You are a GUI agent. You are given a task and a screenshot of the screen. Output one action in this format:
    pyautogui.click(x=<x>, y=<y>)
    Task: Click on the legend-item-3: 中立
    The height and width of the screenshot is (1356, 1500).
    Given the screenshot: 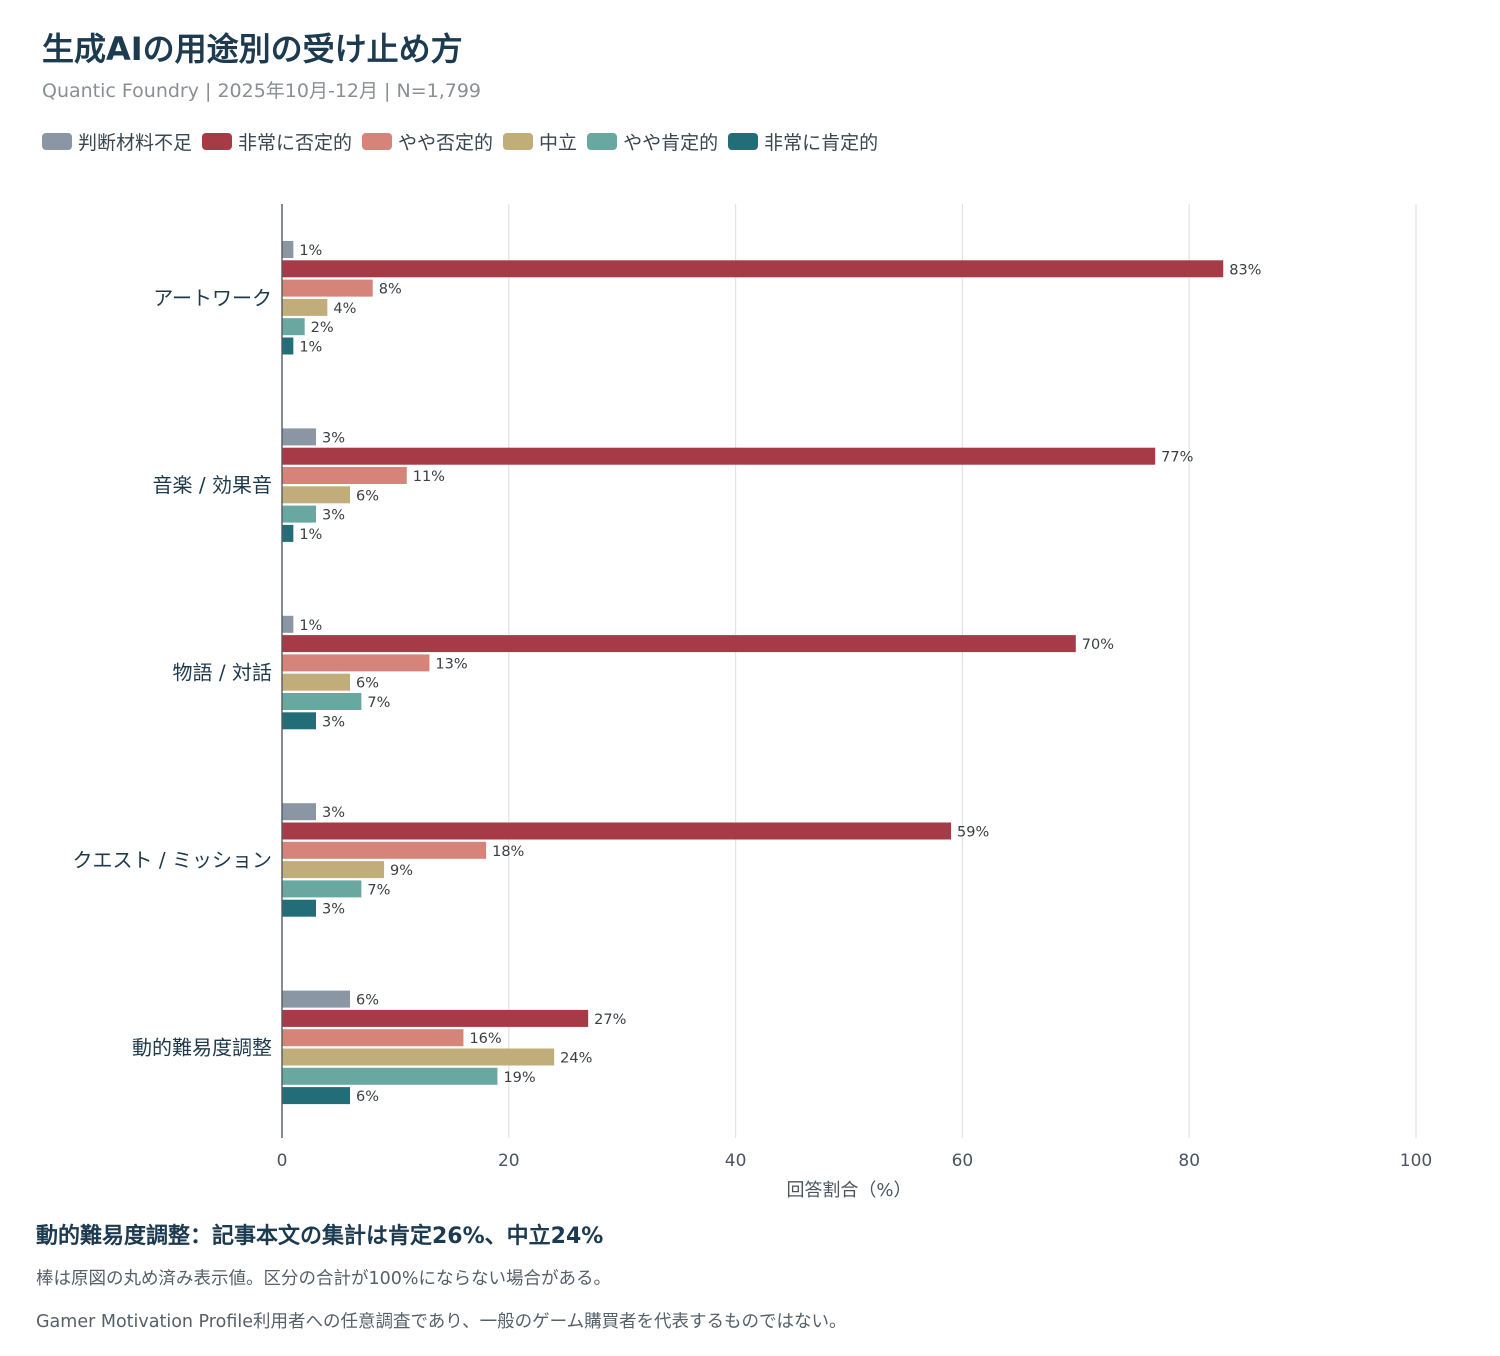 What is the action you would take?
    pyautogui.click(x=540, y=141)
    